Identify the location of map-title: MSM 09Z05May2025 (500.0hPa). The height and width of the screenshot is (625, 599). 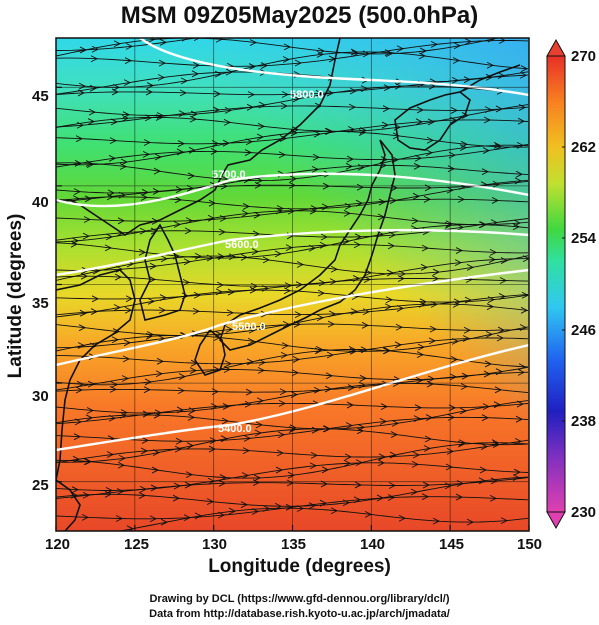
(299, 15).